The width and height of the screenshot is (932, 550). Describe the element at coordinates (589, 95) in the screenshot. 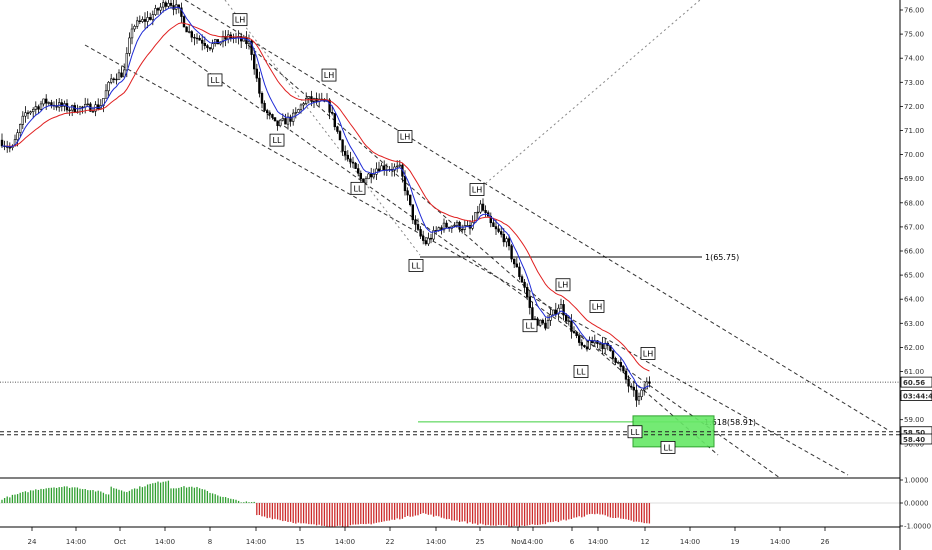

I see `projection-line` at that location.